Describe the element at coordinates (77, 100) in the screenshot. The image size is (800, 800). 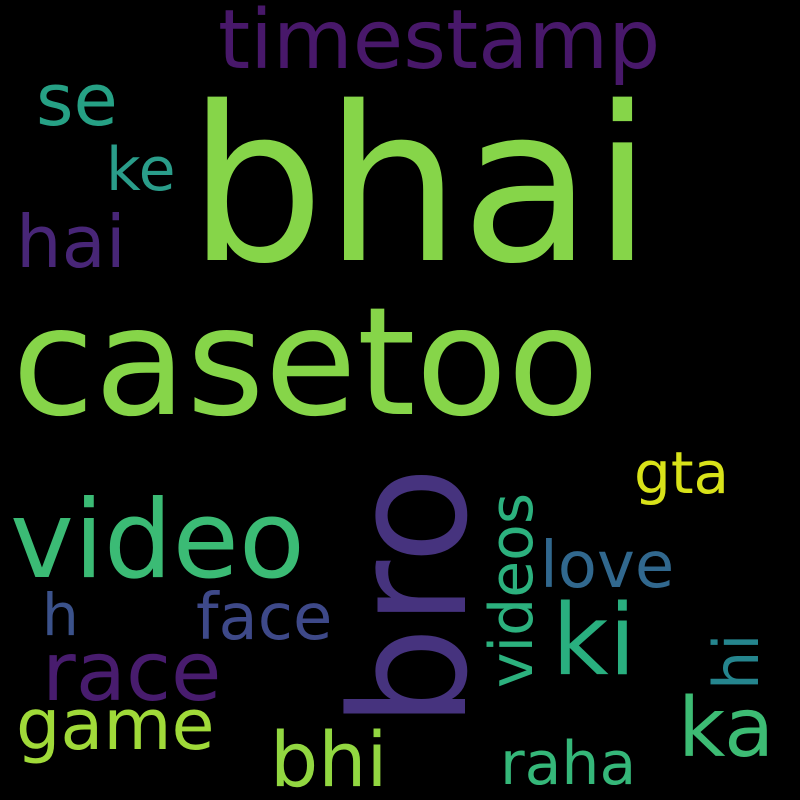
I see `word-se: se` at that location.